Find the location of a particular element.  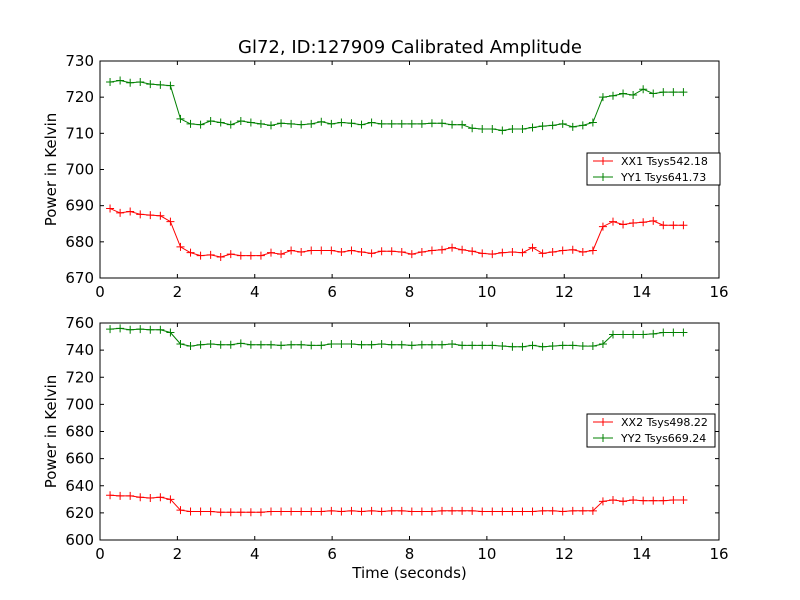

bottom-x-tick-label: 12 is located at coordinates (564, 554).